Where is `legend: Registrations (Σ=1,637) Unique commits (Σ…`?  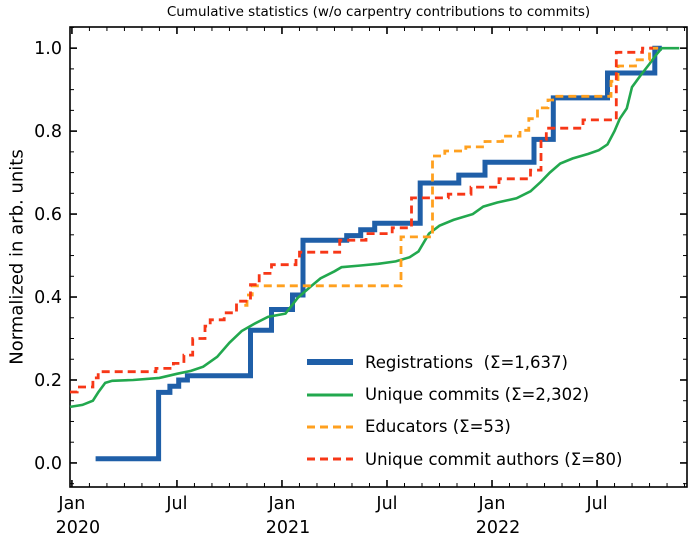
legend: Registrations (Σ=1,637) Unique commits (Σ… is located at coordinates (464, 411).